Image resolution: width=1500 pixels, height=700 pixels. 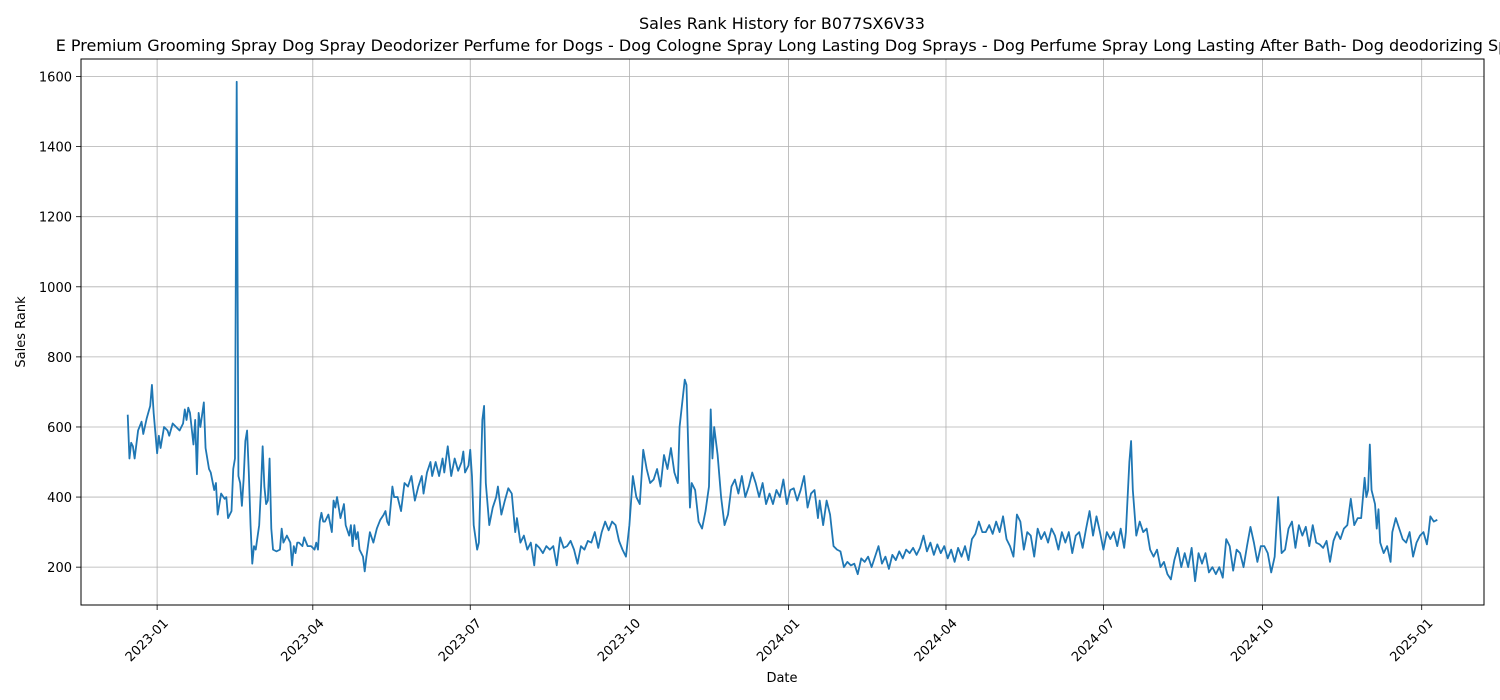 What do you see at coordinates (619, 640) in the screenshot?
I see `x-tick-label: 2023-10` at bounding box center [619, 640].